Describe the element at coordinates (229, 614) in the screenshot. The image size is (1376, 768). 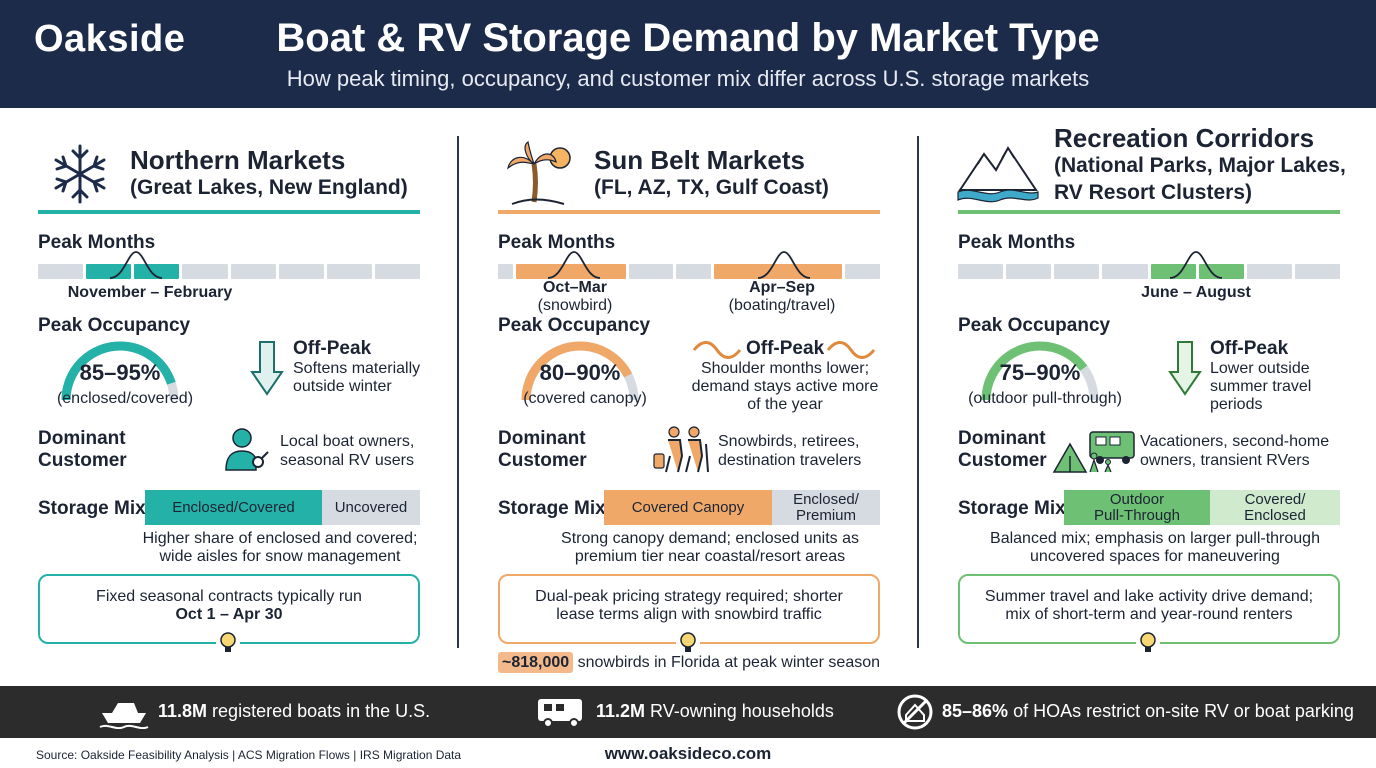
I see `callout-line-strong: Oct 1 – Apr 30` at that location.